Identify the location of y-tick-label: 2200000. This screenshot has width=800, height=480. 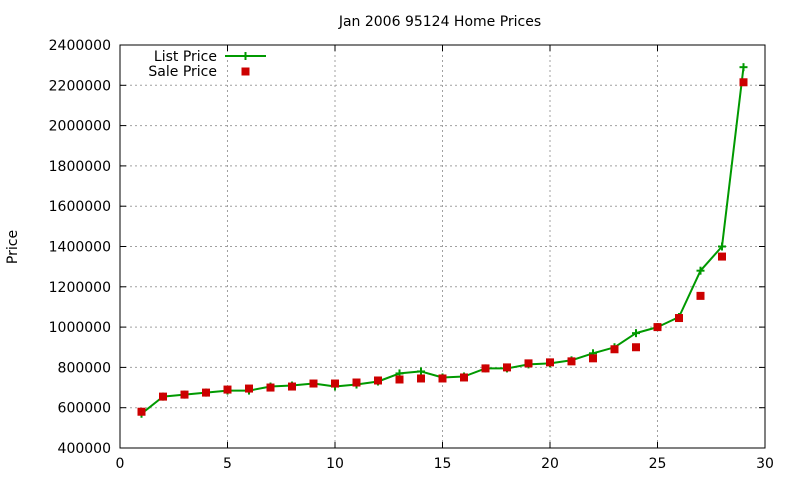
(80, 86).